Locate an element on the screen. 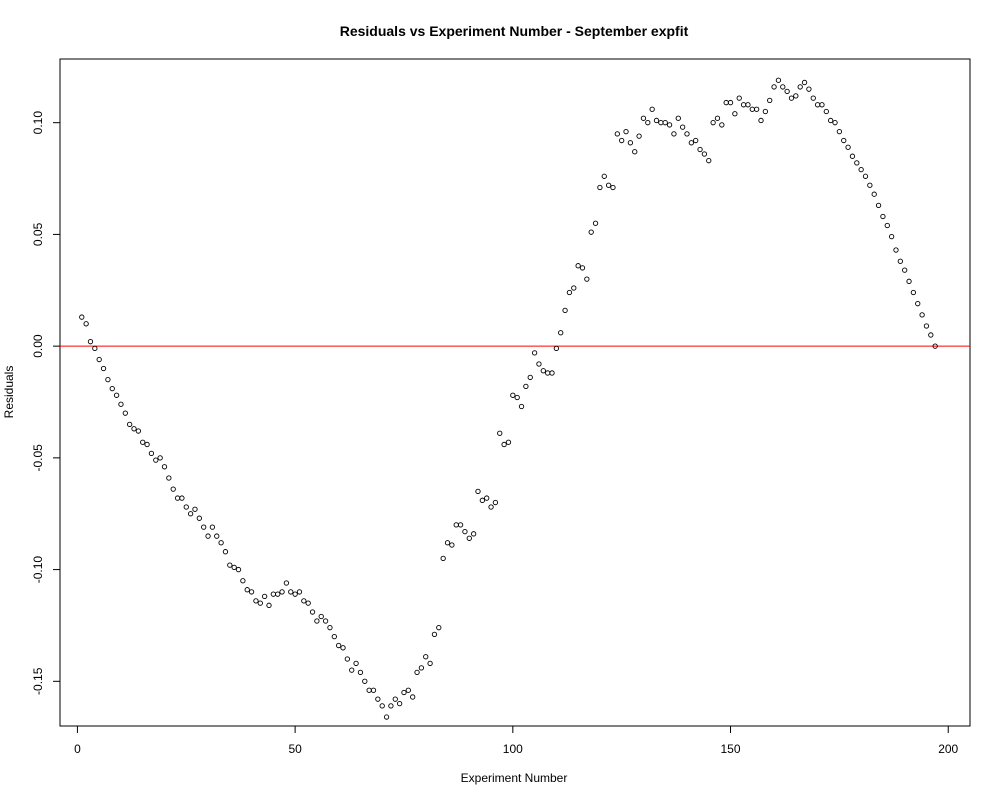  y-tick-label: -0.10 is located at coordinates (38, 570).